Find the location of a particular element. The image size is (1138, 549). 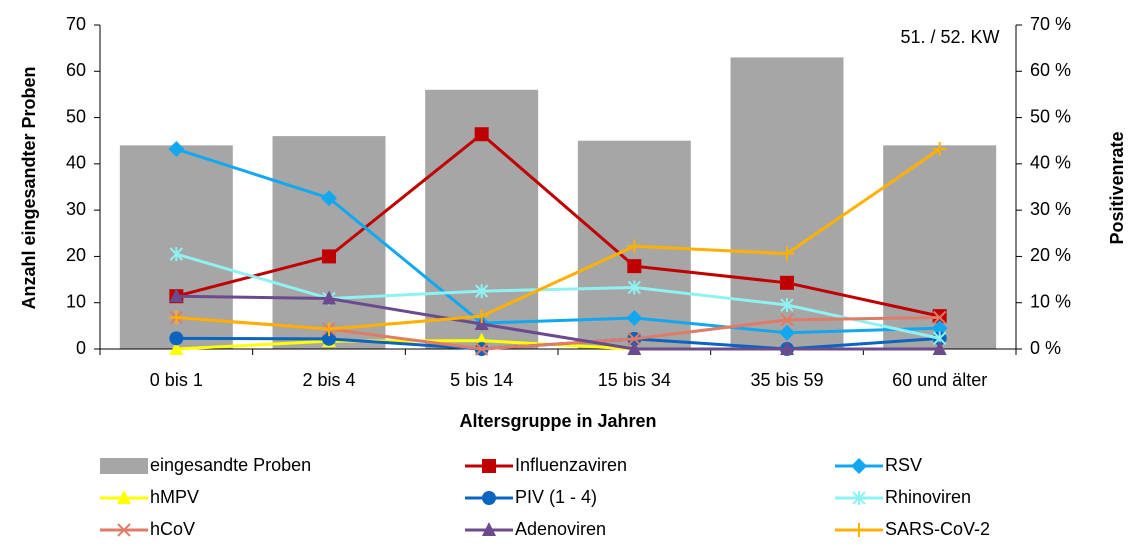

bar is located at coordinates (329, 242).